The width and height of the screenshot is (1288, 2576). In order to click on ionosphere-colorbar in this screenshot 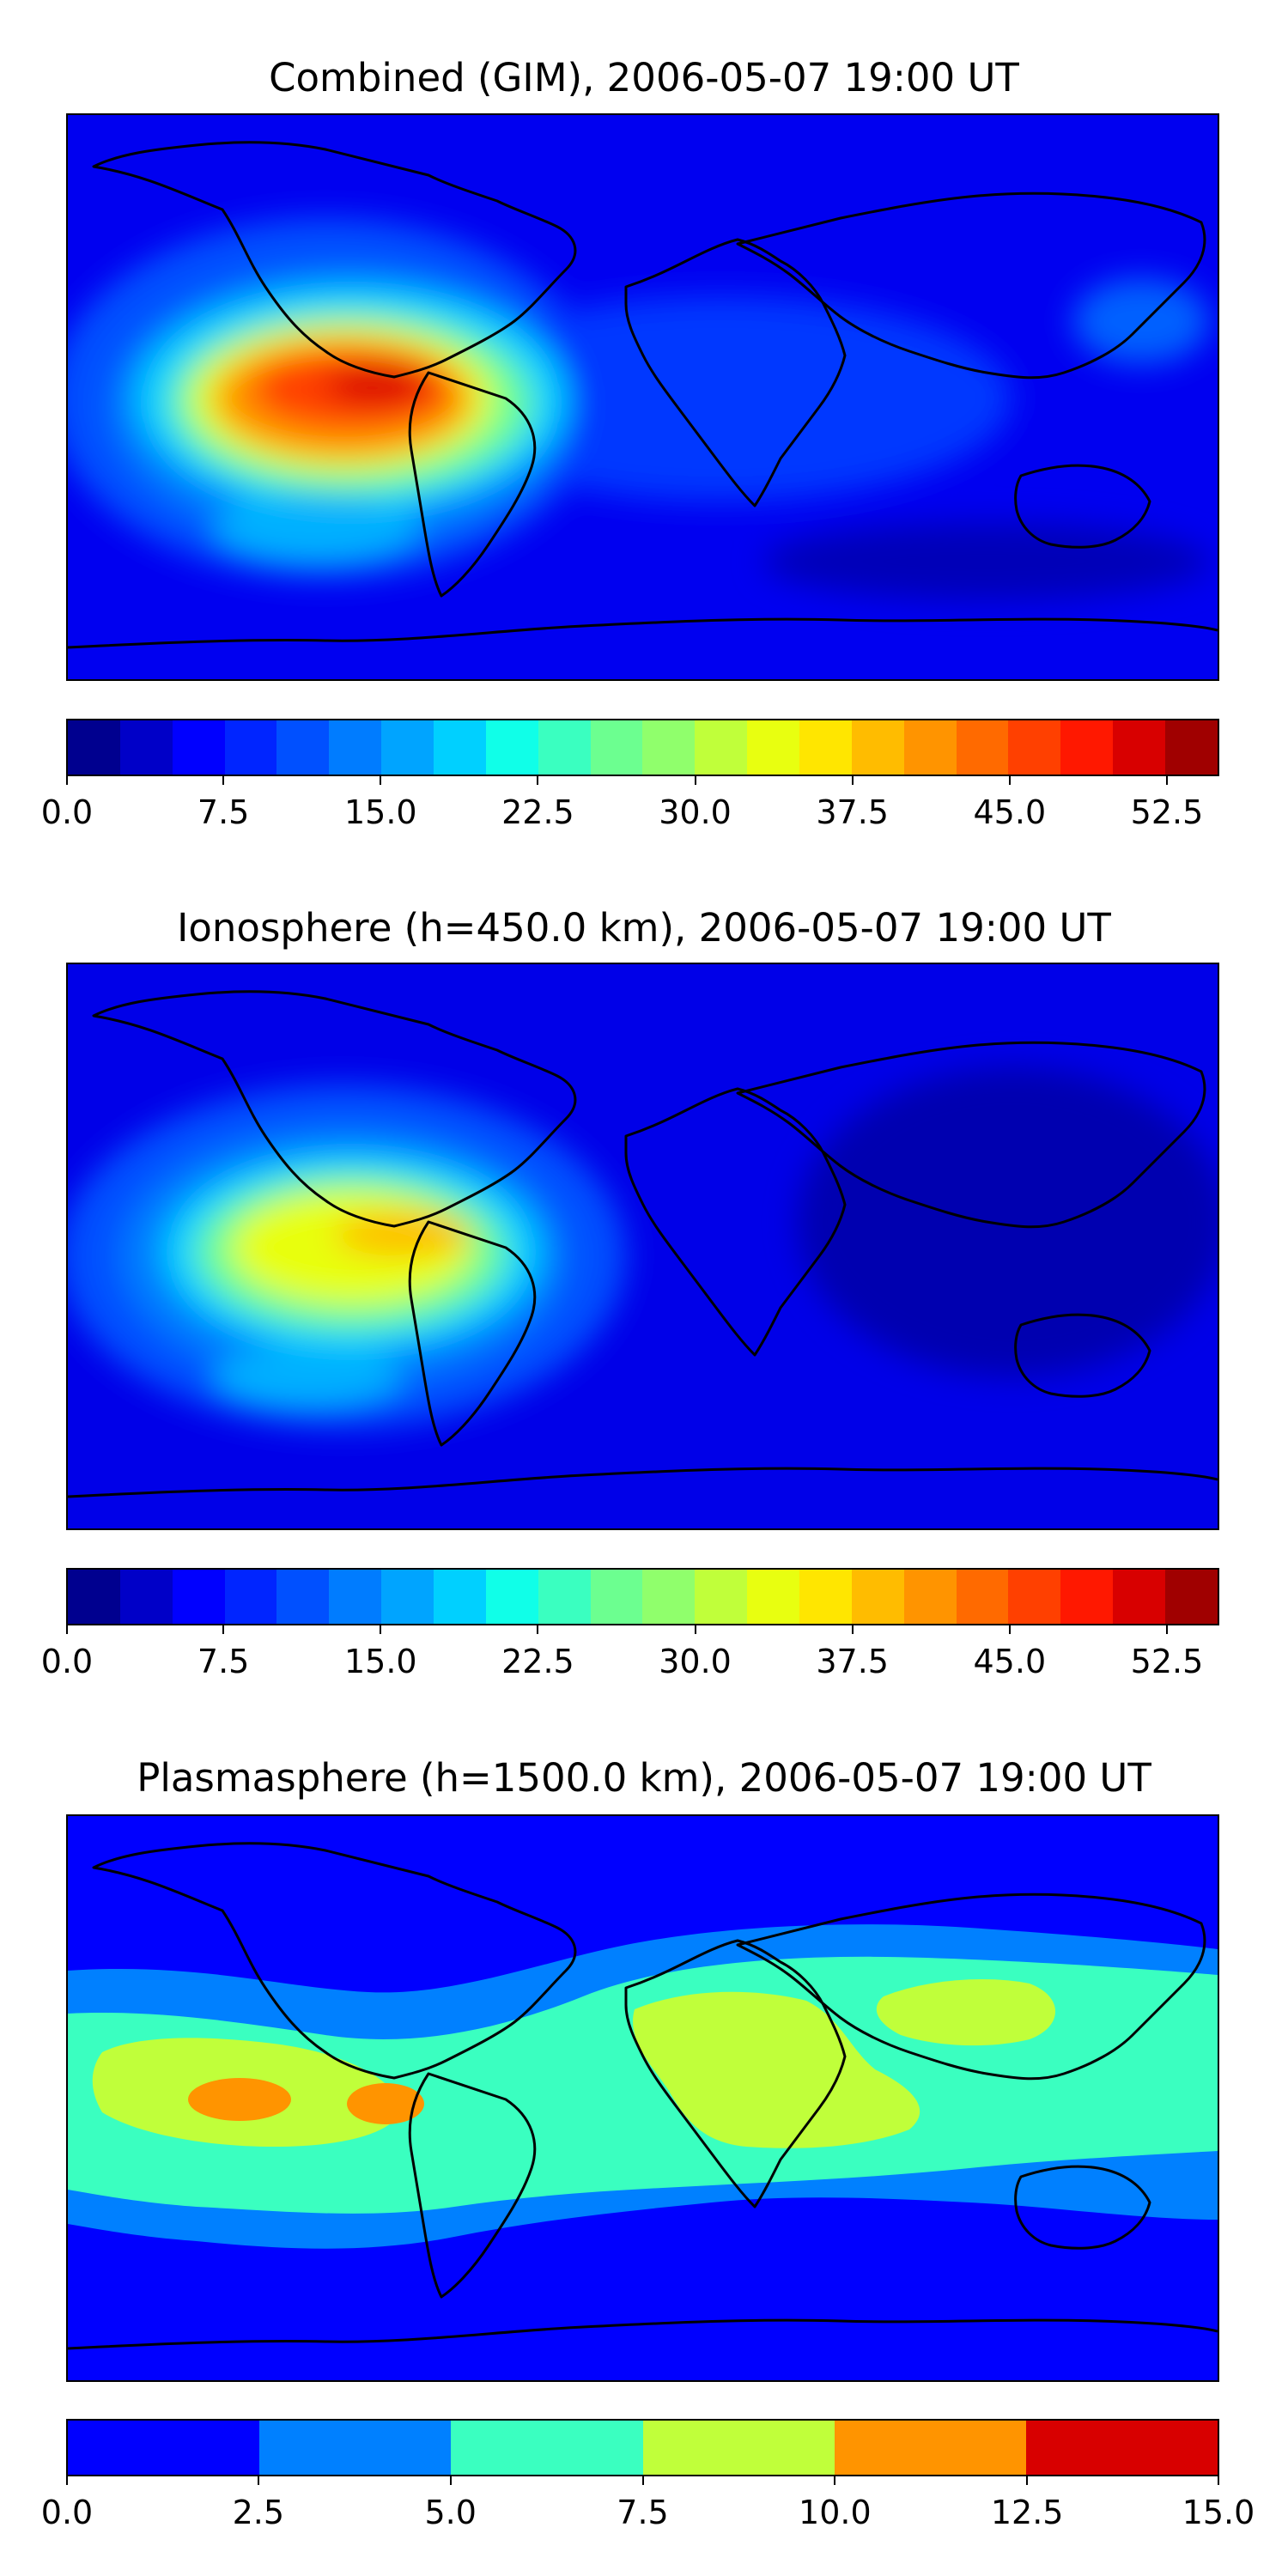, I will do `click(642, 1597)`.